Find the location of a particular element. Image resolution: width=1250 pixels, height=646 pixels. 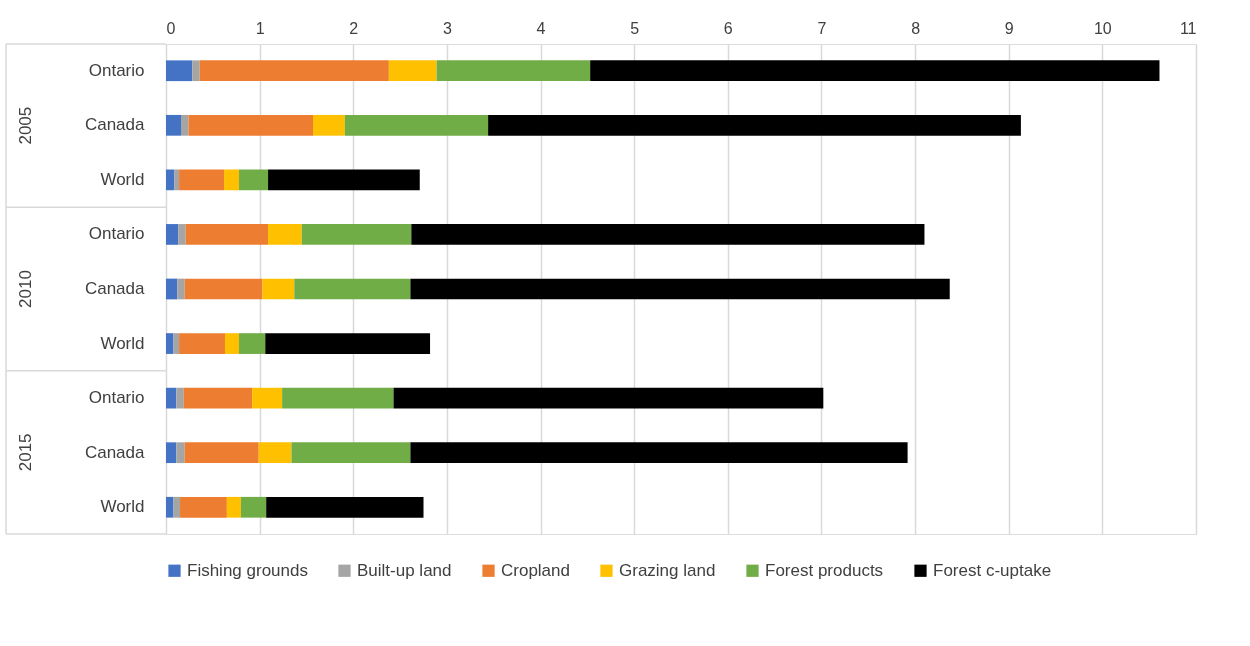

legend-label: Grazing land is located at coordinates (667, 570).